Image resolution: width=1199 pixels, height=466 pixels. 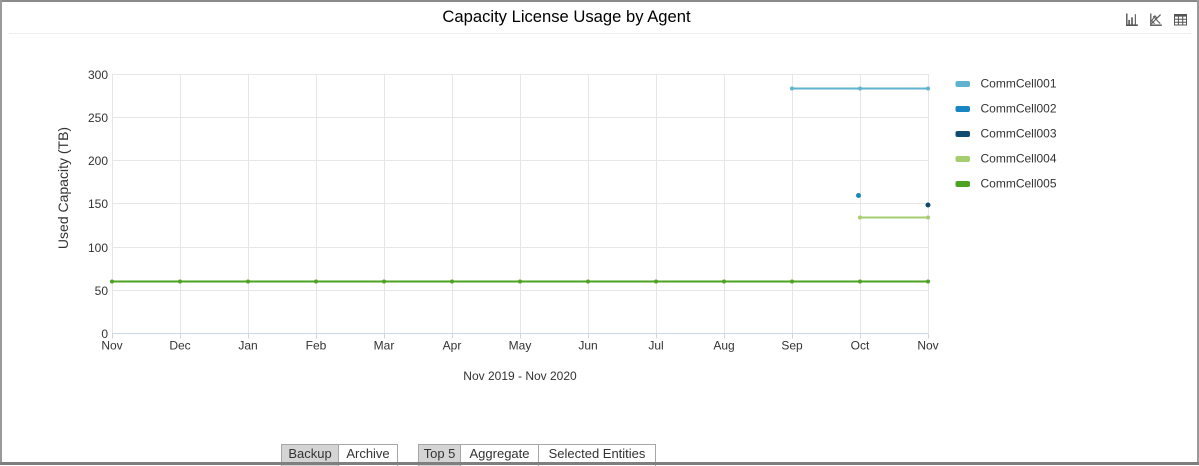 I want to click on svg-text: 250, so click(x=98, y=118).